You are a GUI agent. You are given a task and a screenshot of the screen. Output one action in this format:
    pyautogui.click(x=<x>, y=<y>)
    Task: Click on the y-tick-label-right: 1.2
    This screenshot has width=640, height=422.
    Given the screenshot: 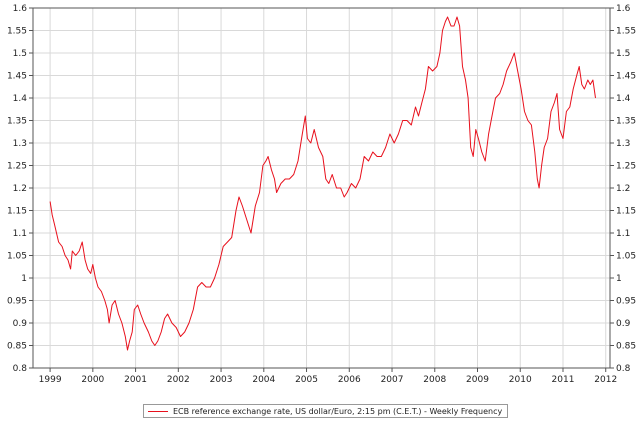 What is the action you would take?
    pyautogui.click(x=623, y=189)
    